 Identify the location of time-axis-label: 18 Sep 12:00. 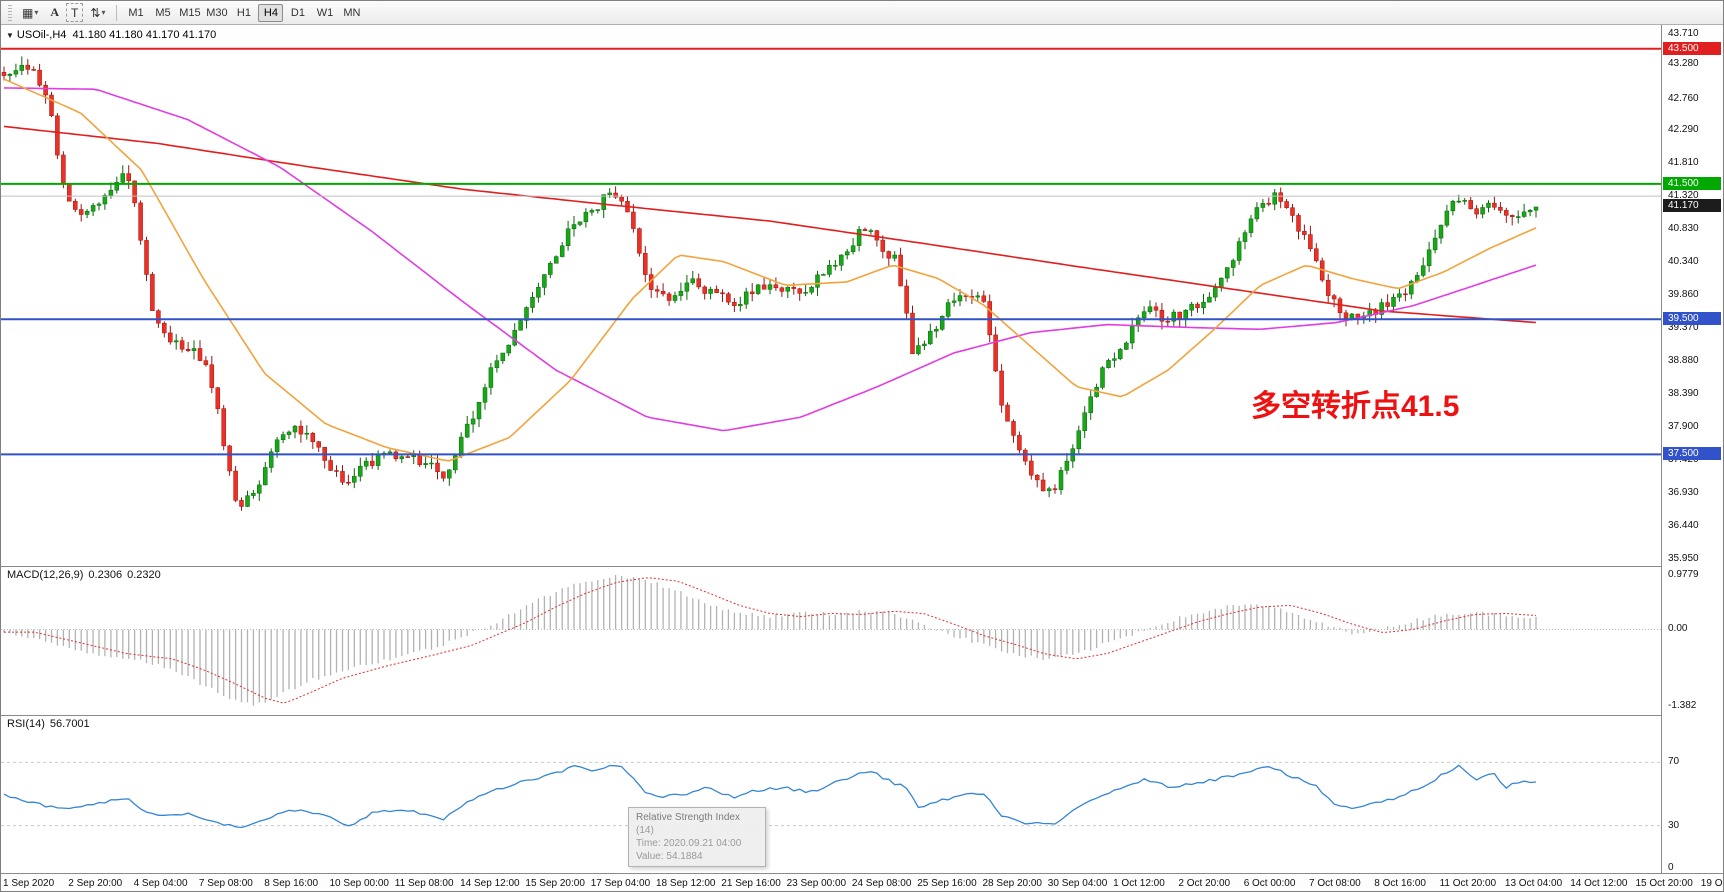
(686, 883).